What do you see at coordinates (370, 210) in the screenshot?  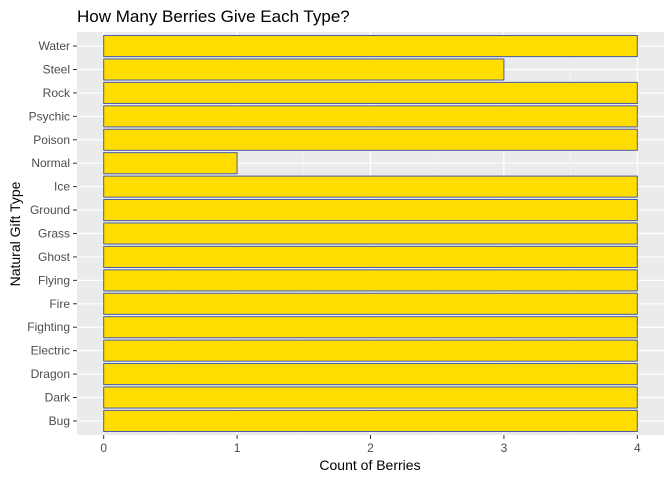 I see `bar-ground` at bounding box center [370, 210].